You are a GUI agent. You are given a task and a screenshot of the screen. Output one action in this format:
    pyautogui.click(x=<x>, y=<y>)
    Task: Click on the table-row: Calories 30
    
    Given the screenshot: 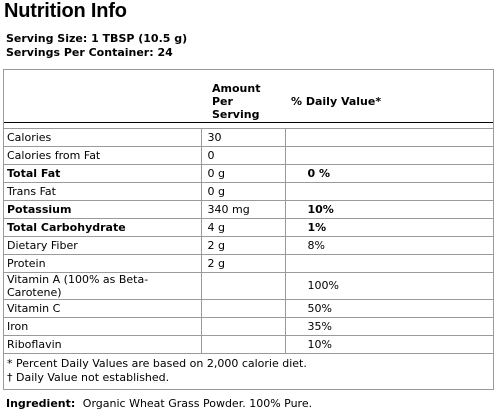 What is the action you would take?
    pyautogui.click(x=248, y=137)
    